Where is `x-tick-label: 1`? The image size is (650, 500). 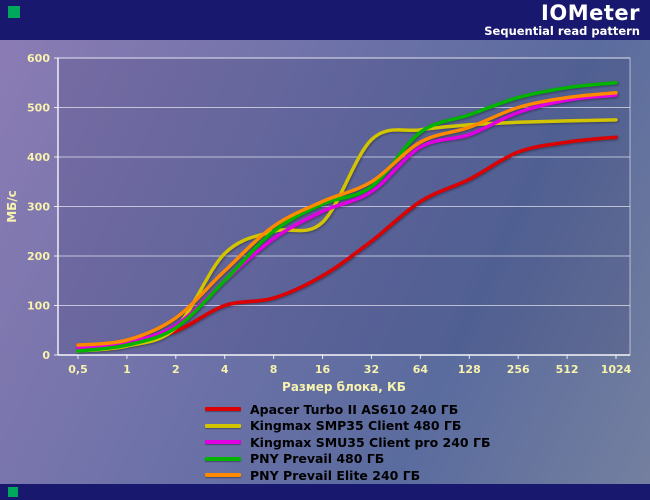
x-tick-label: 1 is located at coordinates (127, 369).